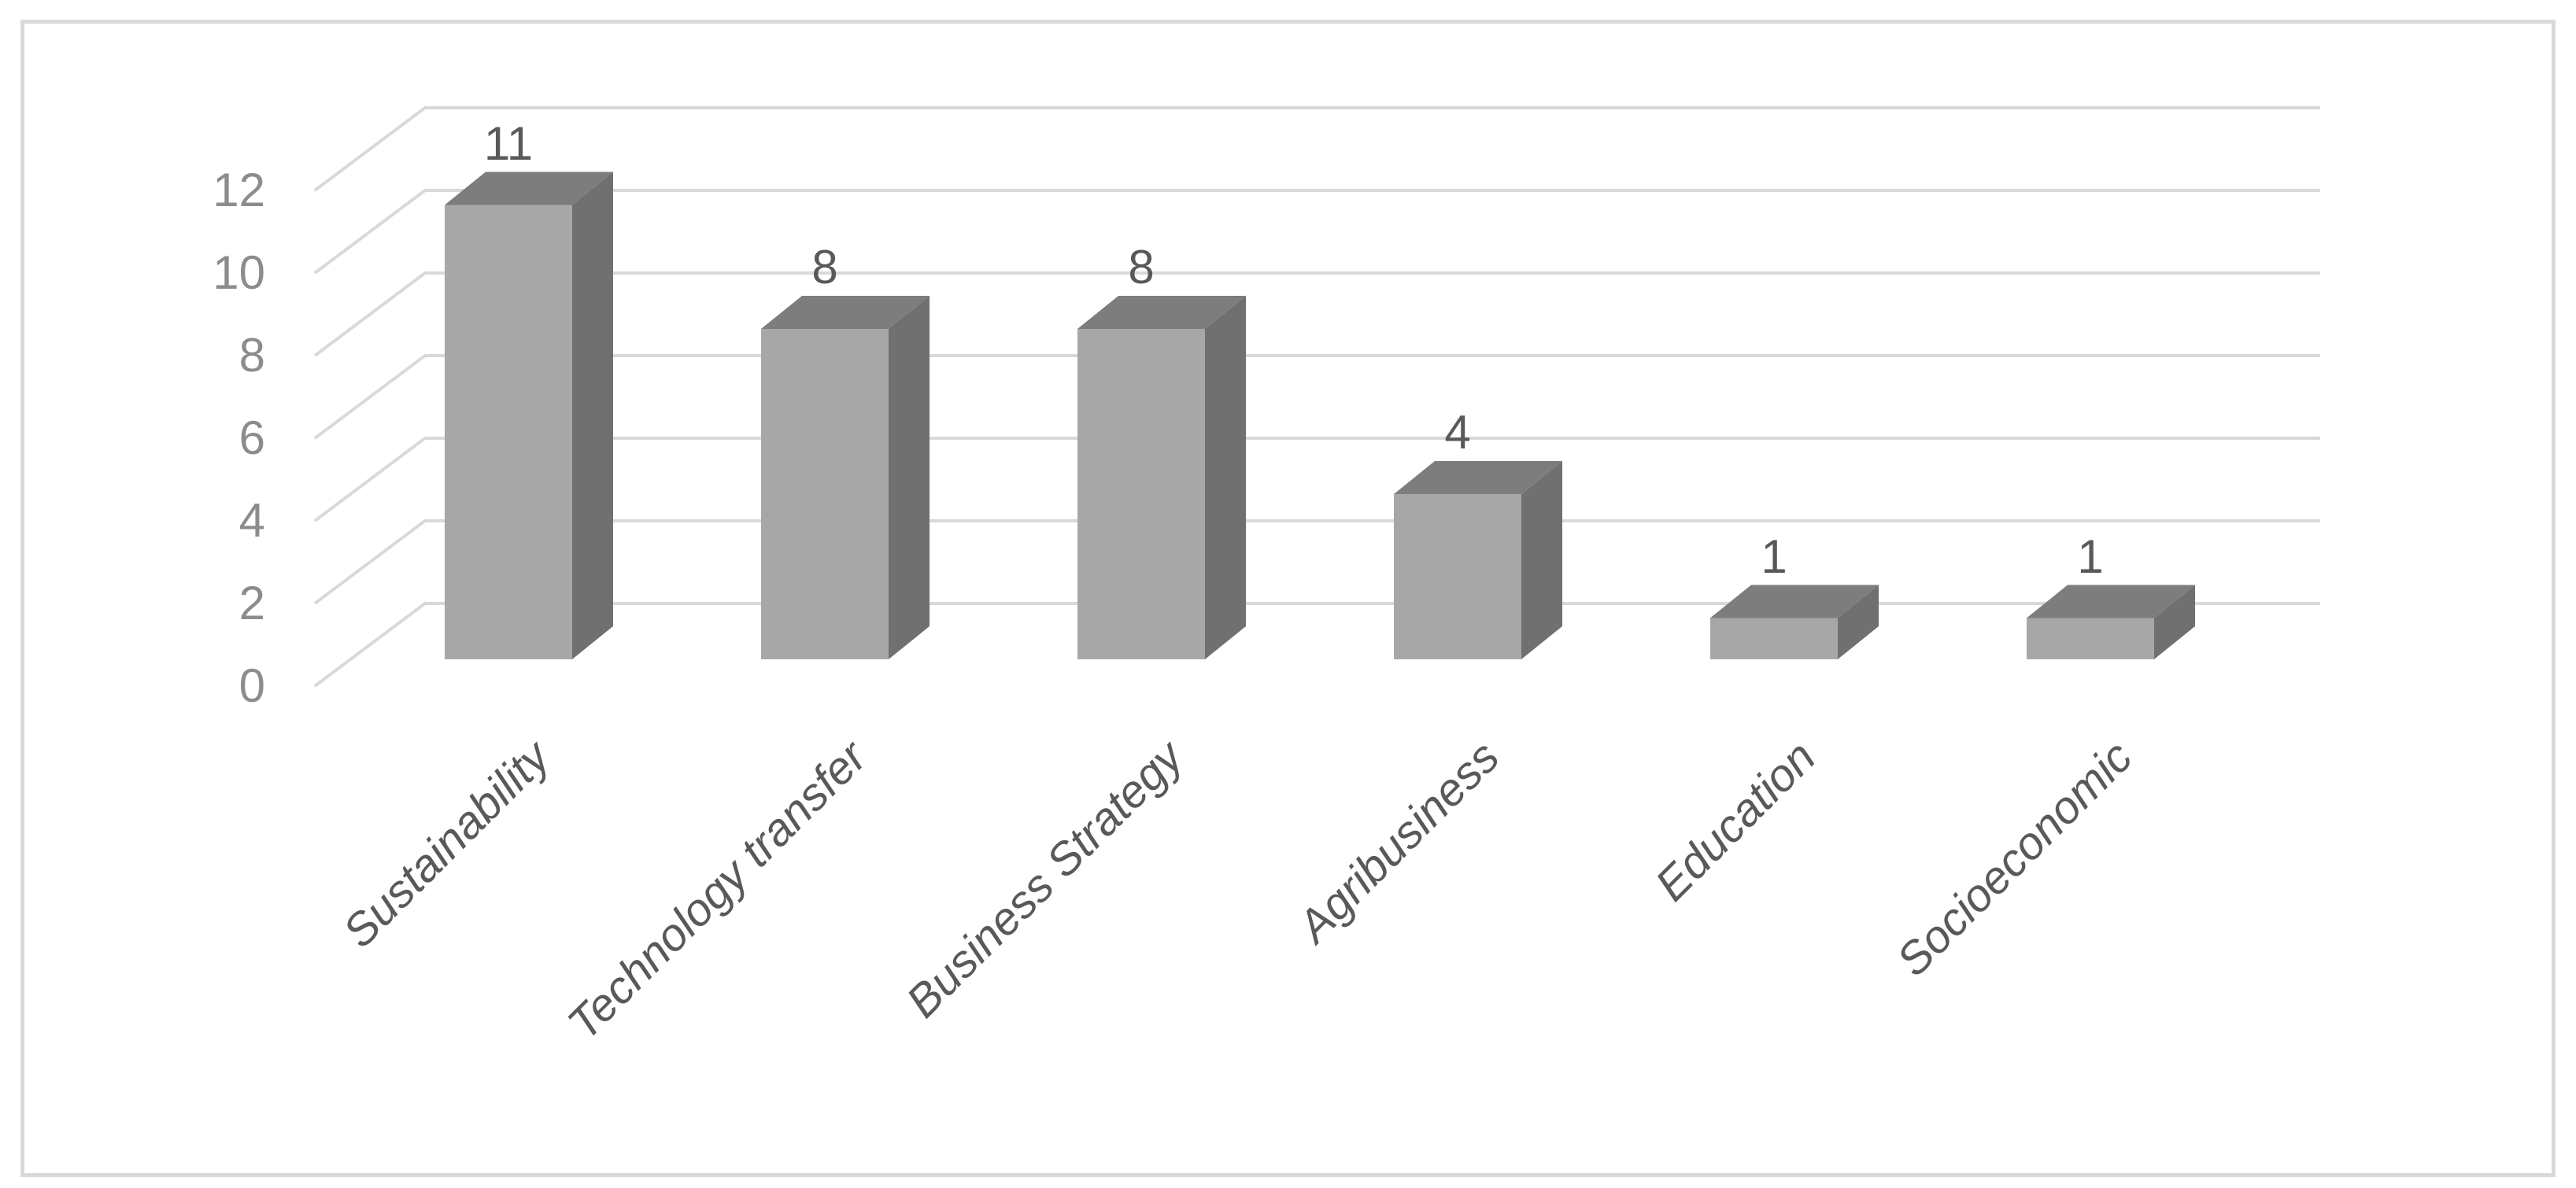  What do you see at coordinates (239, 190) in the screenshot?
I see `y-tick-label-12: 12` at bounding box center [239, 190].